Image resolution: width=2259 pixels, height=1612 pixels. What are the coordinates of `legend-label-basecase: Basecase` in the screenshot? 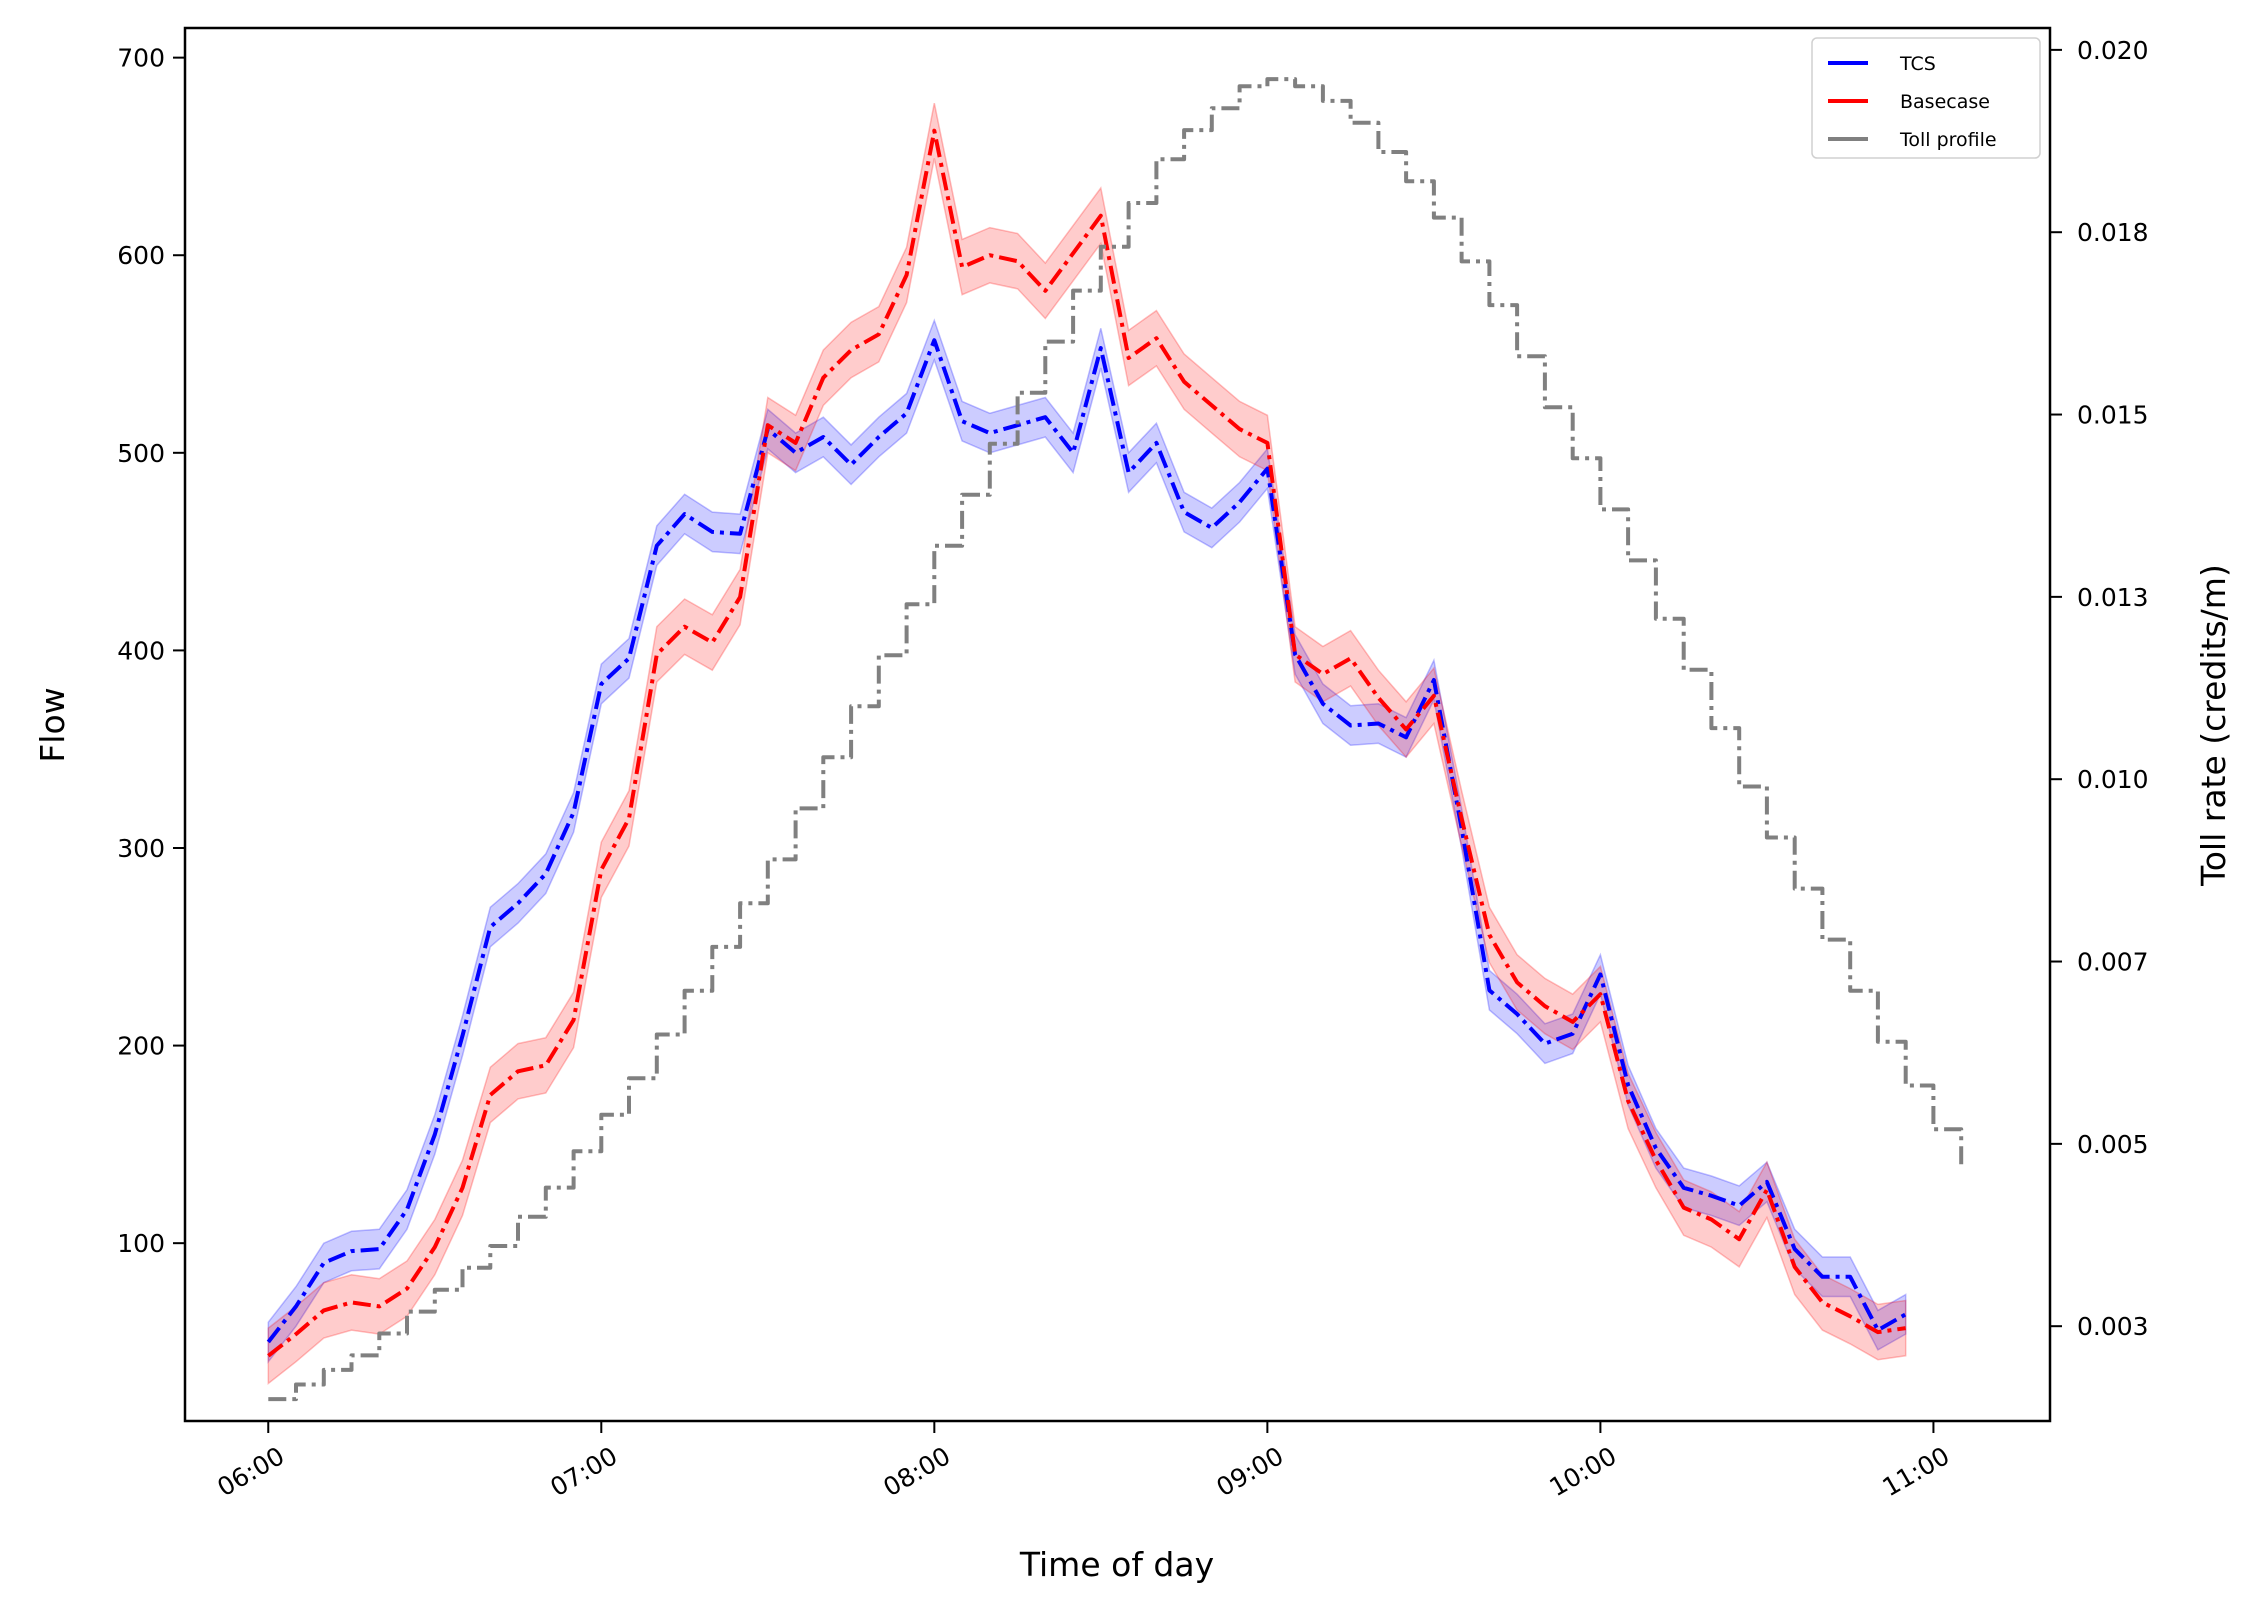 It's located at (1945, 102).